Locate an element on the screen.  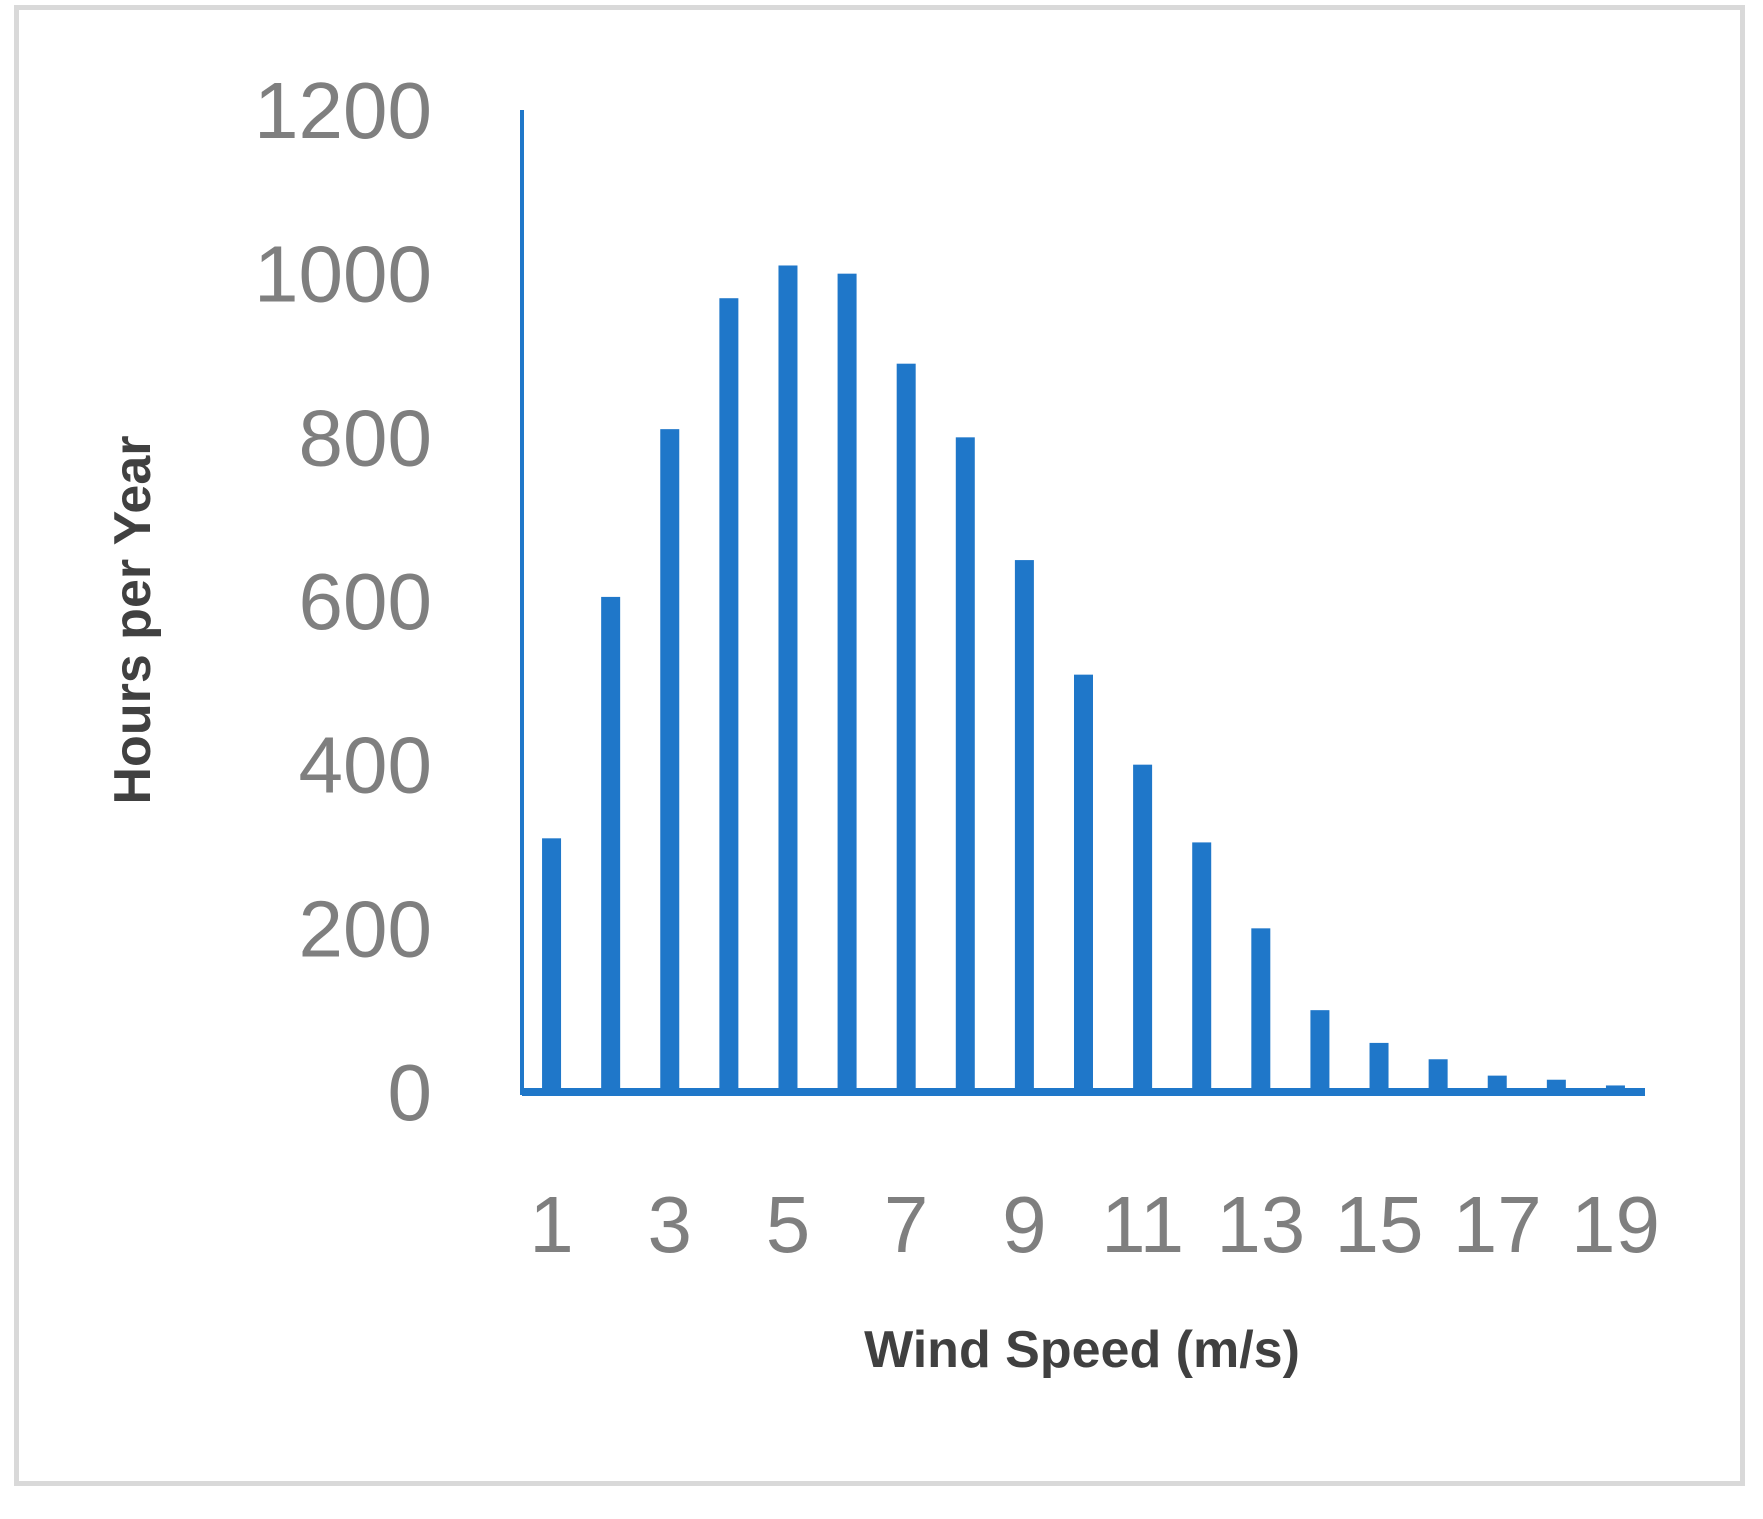
x-axis-ticks: 1 3 5 7 9 11 13 15 17 19 is located at coordinates (1094, 1224).